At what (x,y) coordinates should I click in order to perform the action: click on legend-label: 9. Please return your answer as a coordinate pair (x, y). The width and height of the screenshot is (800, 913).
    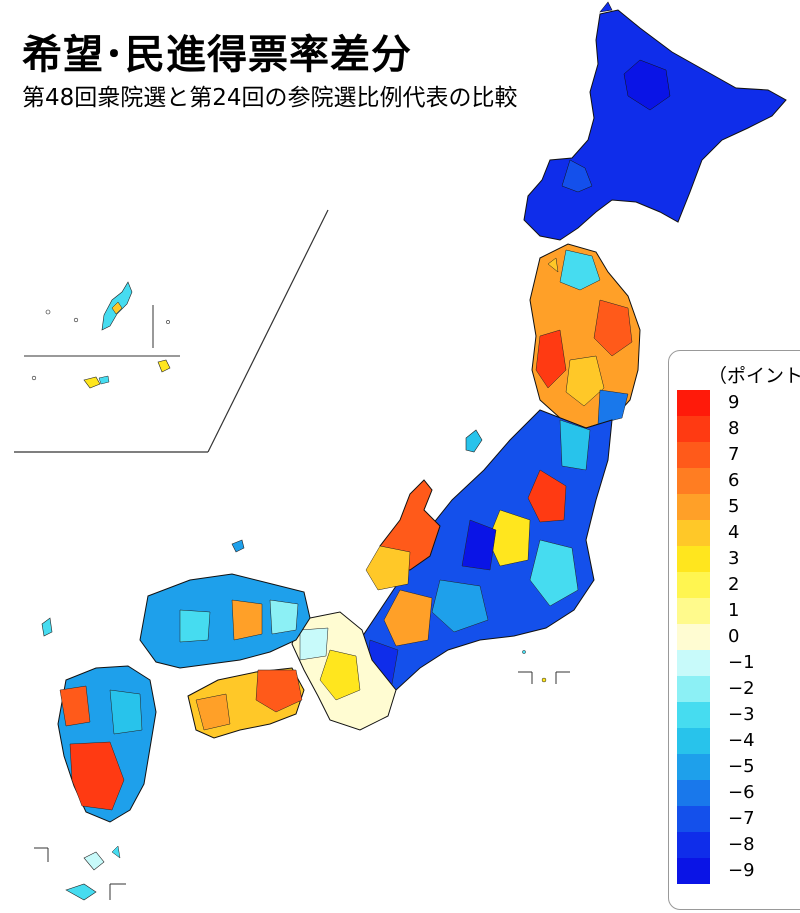
    Looking at the image, I should click on (734, 402).